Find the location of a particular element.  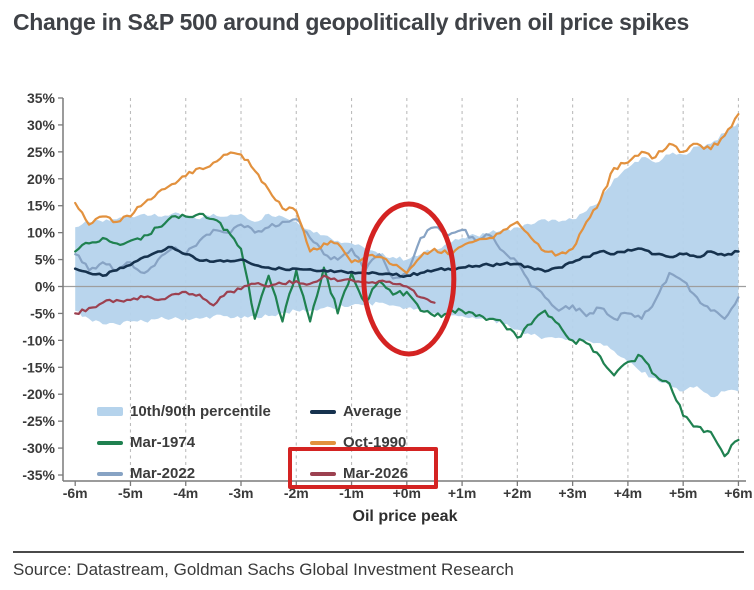

average-line-swatch is located at coordinates (323, 411).